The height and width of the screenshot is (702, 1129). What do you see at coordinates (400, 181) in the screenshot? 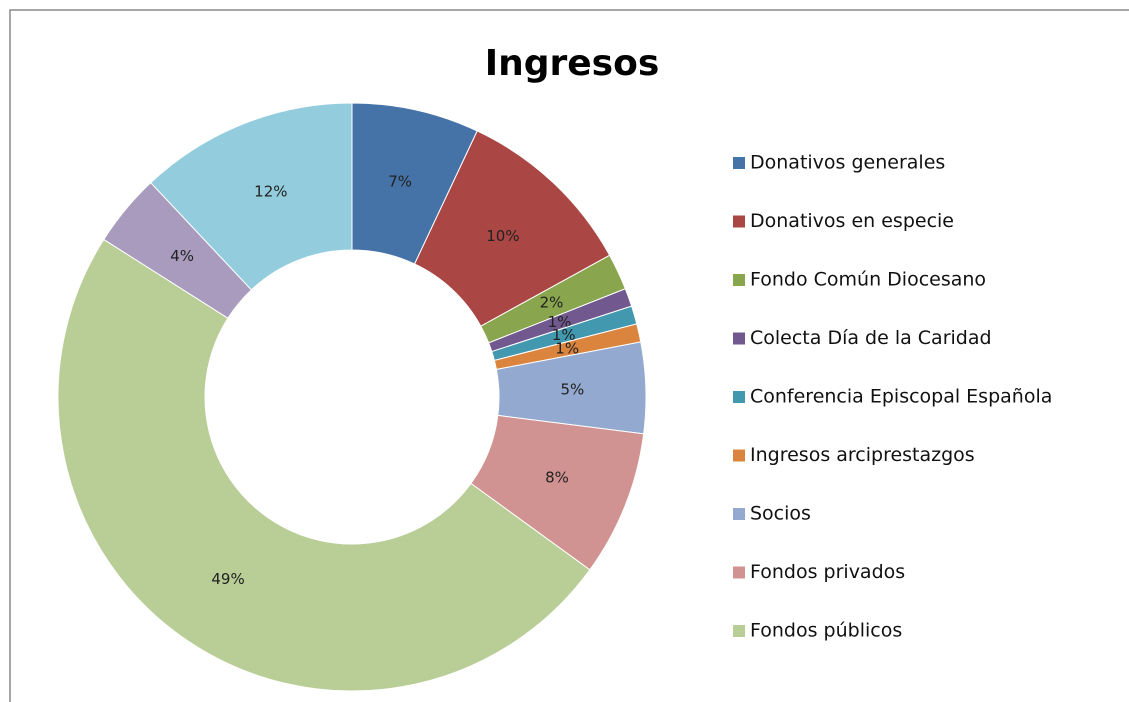
I see `data-label: 7%` at bounding box center [400, 181].